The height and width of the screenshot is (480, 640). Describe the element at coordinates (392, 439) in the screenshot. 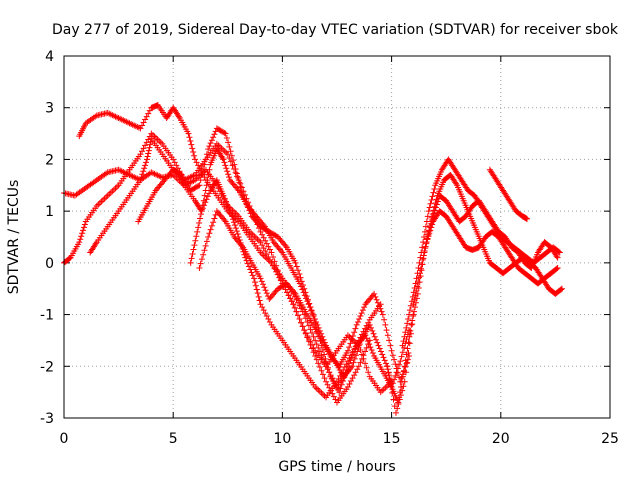

I see `x-tick-label: 15` at that location.